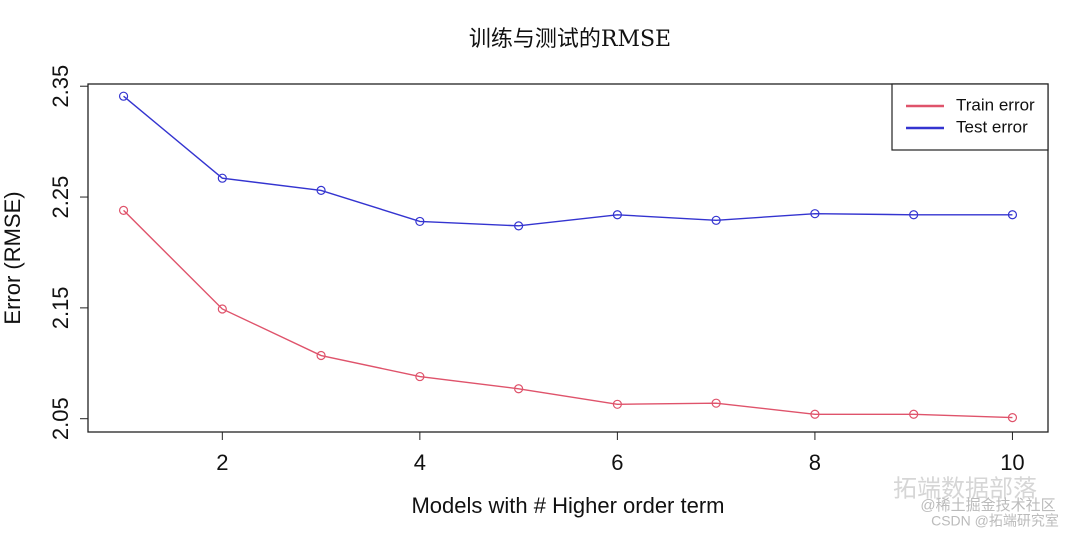 The image size is (1080, 533). What do you see at coordinates (60, 86) in the screenshot?
I see `y-tick-label: 2.35` at bounding box center [60, 86].